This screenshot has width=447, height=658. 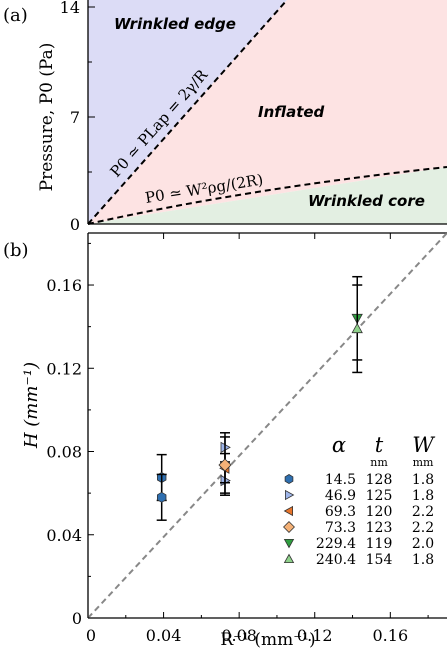 What do you see at coordinates (31, 405) in the screenshot?
I see `panel-b-y-axis-label: H (mm⁻¹)` at bounding box center [31, 405].